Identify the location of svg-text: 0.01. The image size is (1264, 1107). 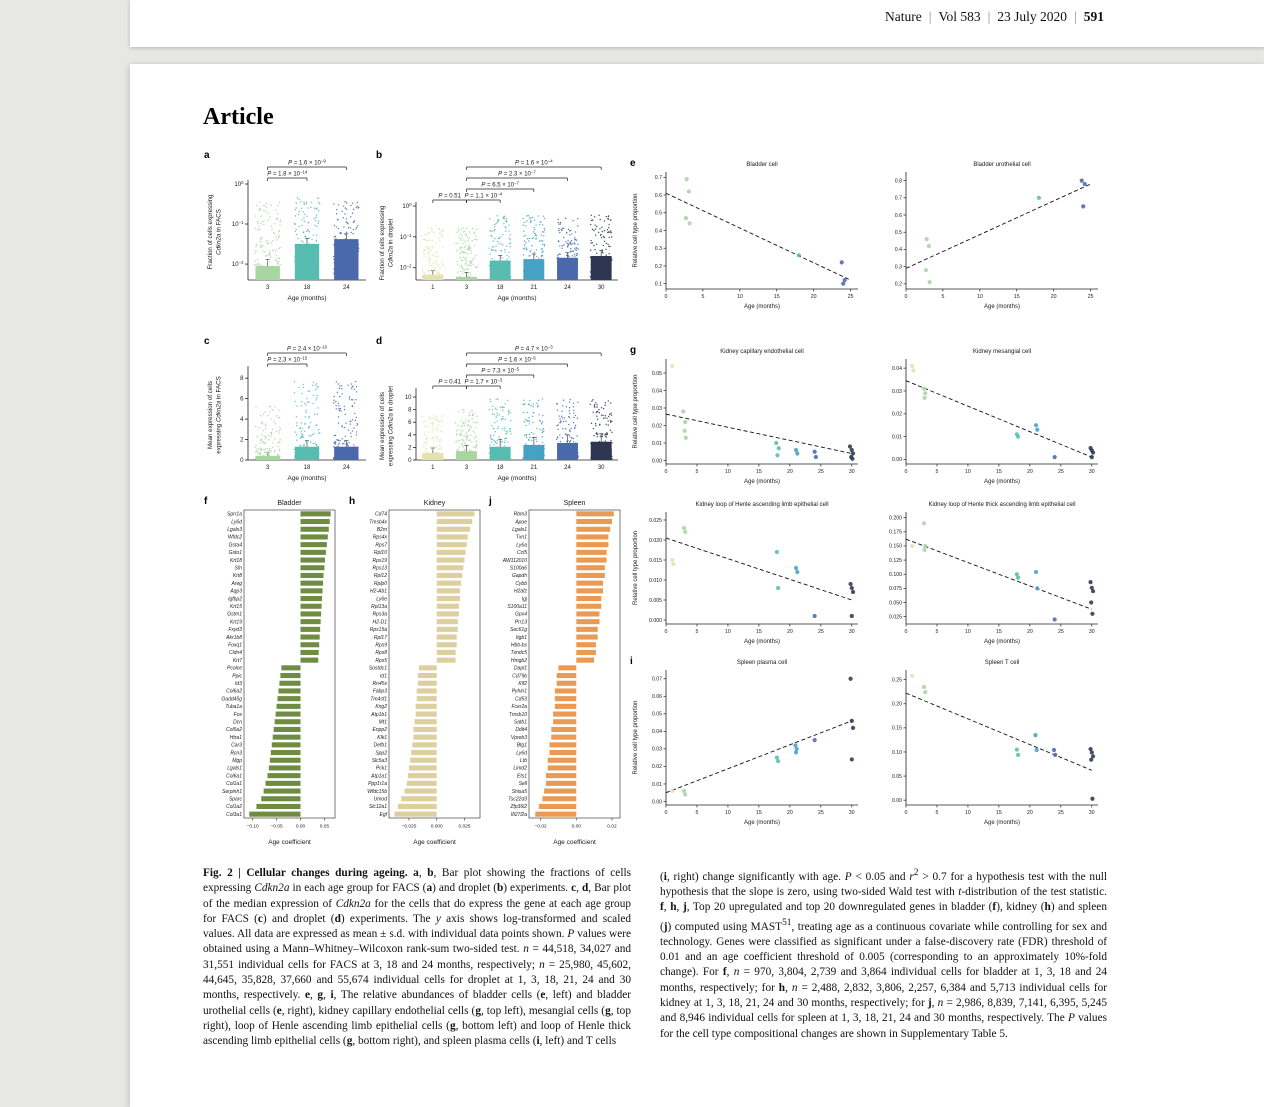
(897, 437).